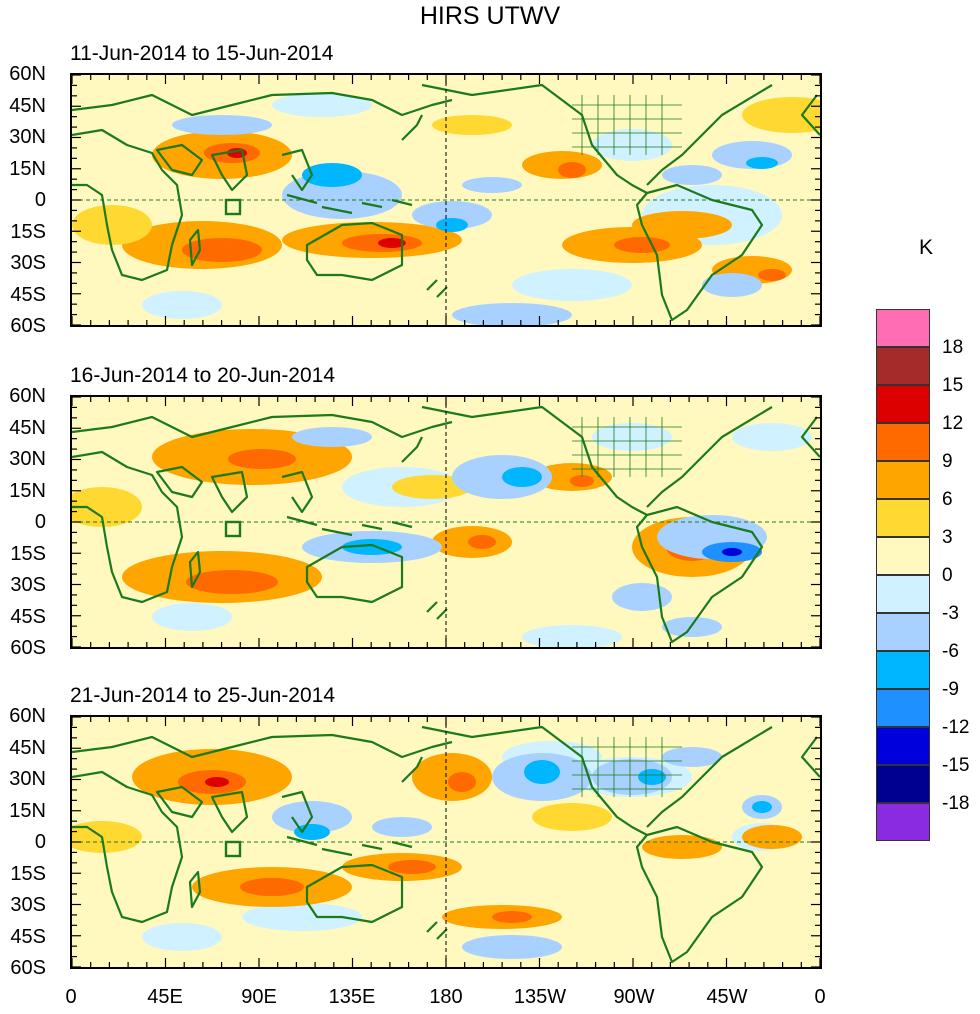 Image resolution: width=980 pixels, height=1014 pixels. What do you see at coordinates (953, 347) in the screenshot?
I see `colorbar-label: 18` at bounding box center [953, 347].